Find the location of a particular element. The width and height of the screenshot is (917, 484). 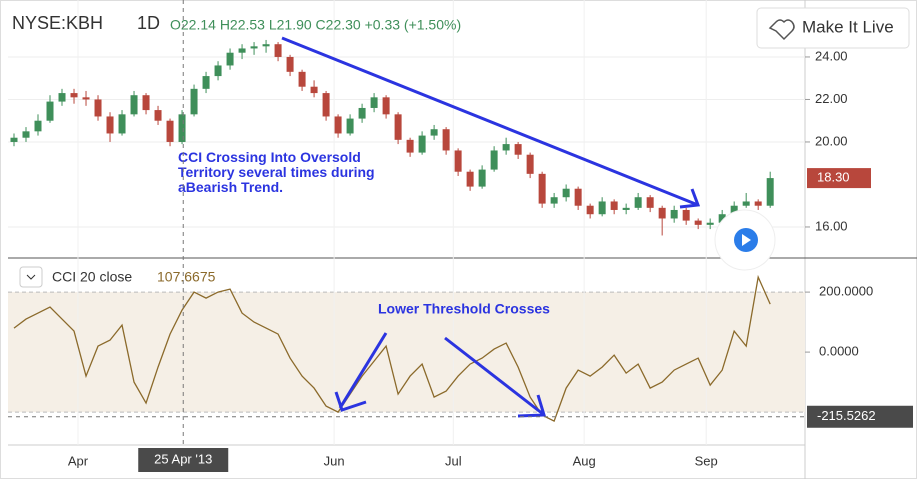

last-price-label: 18.30 is located at coordinates (833, 177).